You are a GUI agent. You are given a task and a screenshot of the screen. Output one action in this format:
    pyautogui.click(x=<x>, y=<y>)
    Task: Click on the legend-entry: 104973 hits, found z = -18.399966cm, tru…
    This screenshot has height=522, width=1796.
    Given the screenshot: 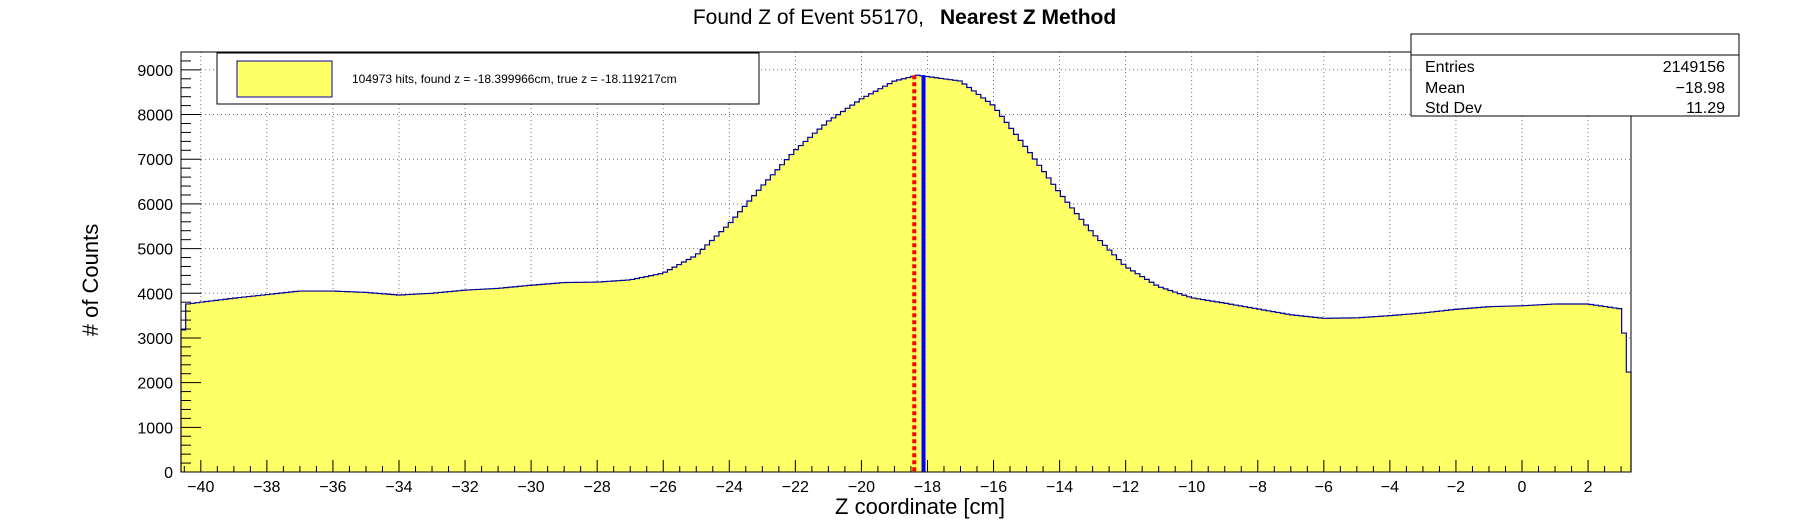 What is the action you would take?
    pyautogui.click(x=514, y=79)
    